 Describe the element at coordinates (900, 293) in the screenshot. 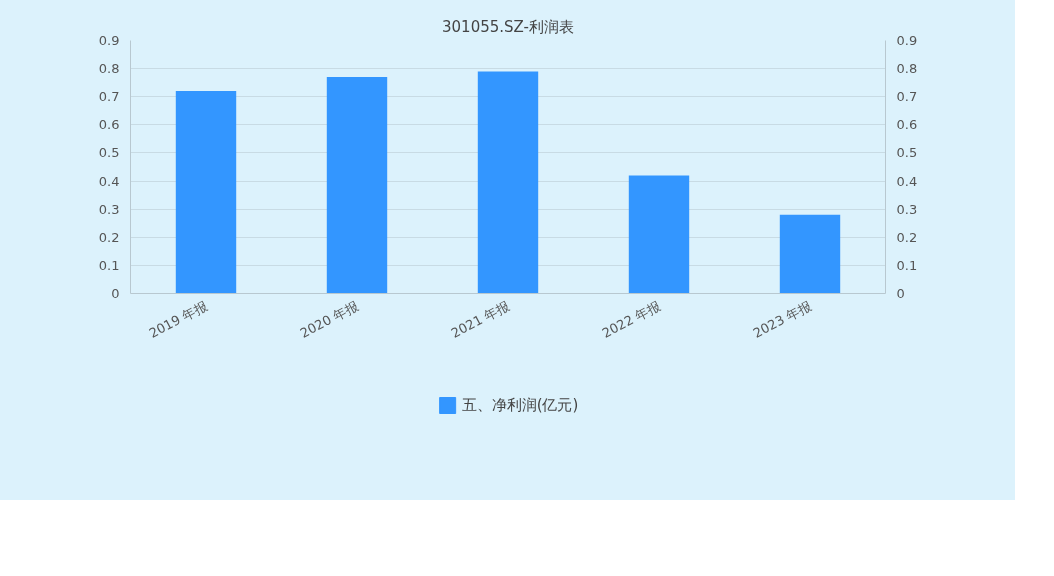

I see `y2-tick-label: 0` at that location.